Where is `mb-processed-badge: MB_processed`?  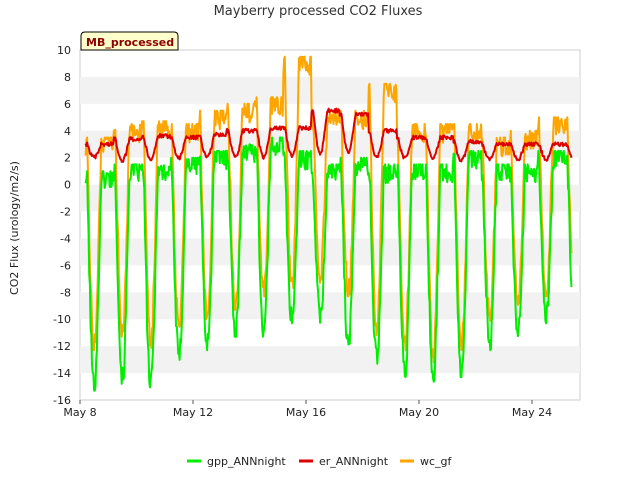
mb-processed-badge: MB_processed is located at coordinates (129, 41).